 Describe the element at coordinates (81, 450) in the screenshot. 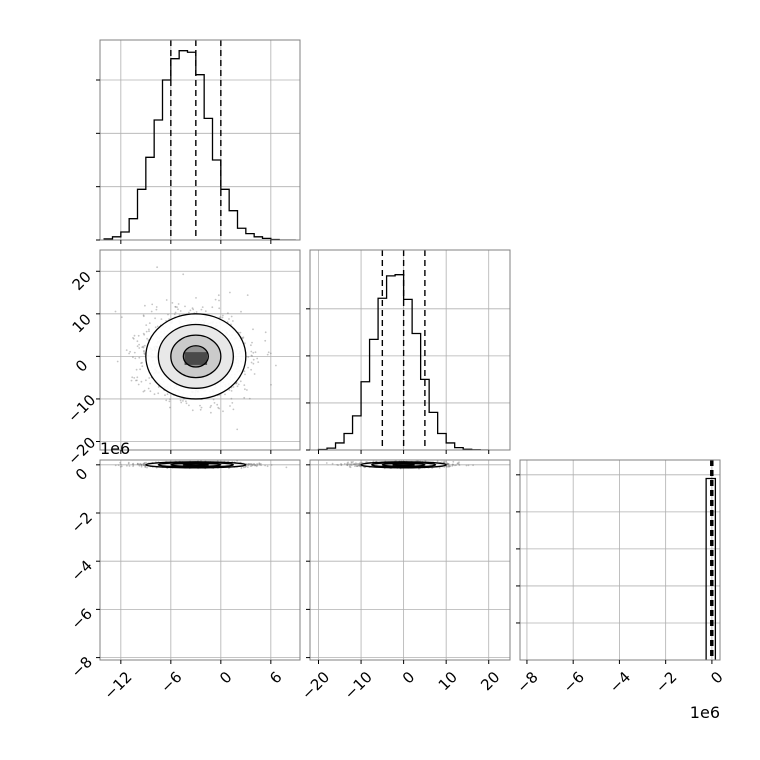

I see `y-tick-label: −20` at that location.